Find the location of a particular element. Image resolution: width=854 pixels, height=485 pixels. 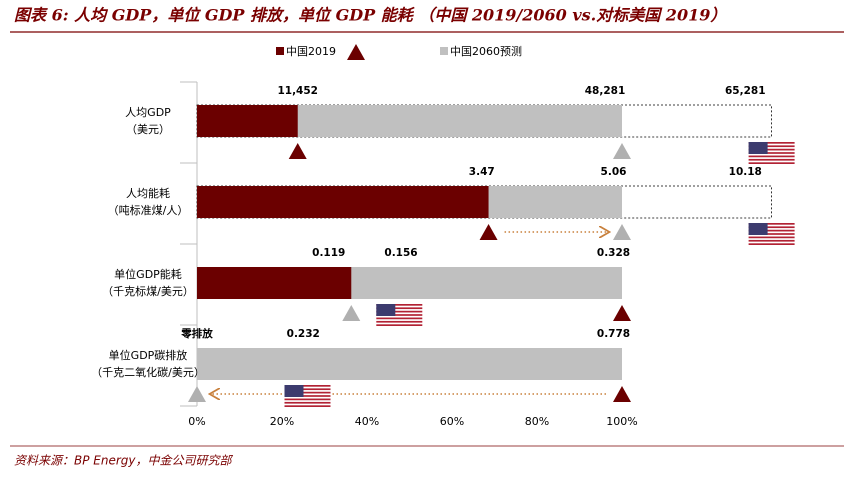

x-tick-label: 0% is located at coordinates (196, 421).